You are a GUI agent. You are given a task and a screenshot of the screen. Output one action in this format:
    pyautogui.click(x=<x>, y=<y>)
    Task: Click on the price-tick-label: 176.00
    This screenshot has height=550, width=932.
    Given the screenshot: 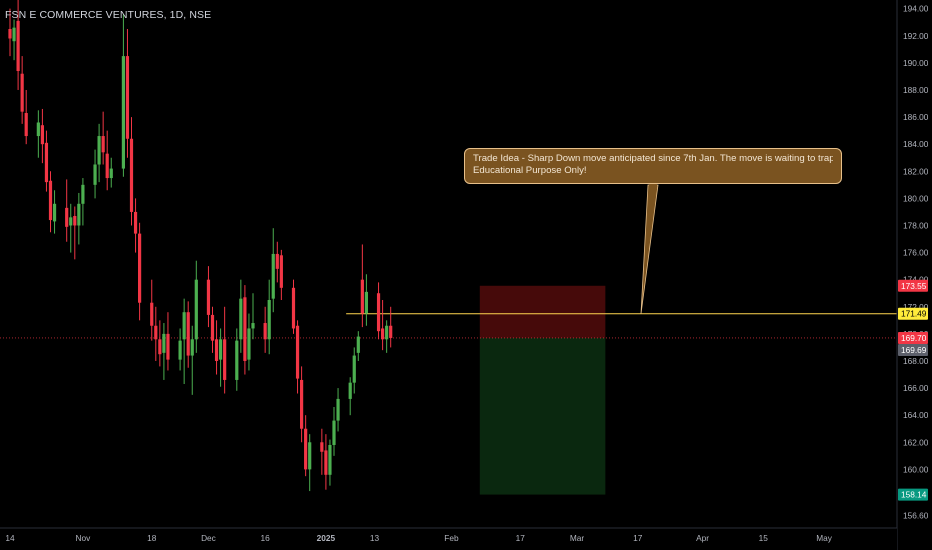 What is the action you would take?
    pyautogui.click(x=916, y=253)
    